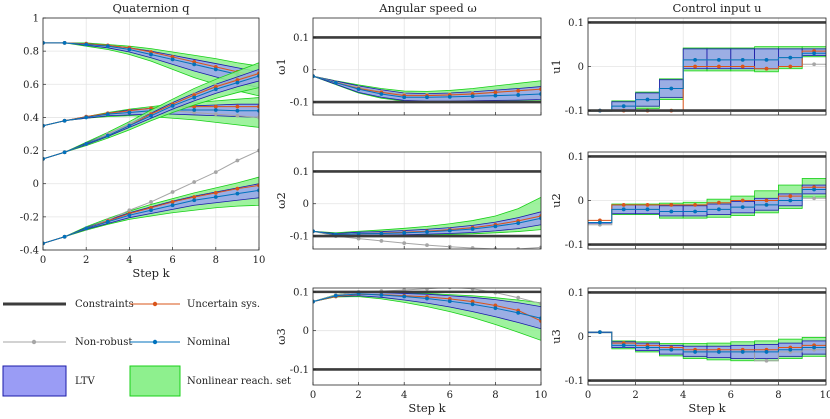 Image resolution: width=830 pixels, height=419 pixels. Describe the element at coordinates (29, 251) in the screenshot. I see `y-tick-label: -0.4` at that location.